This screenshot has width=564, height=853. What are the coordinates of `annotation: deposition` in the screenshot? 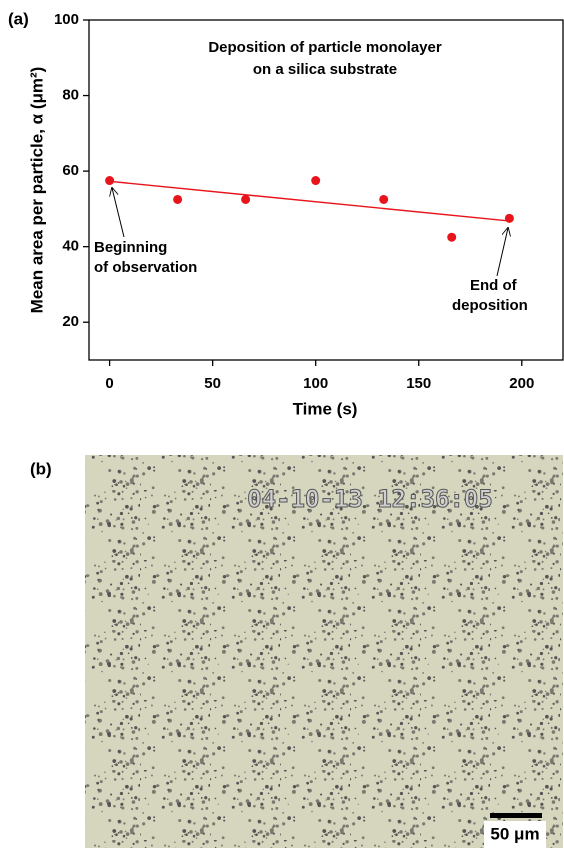 It's located at (490, 305).